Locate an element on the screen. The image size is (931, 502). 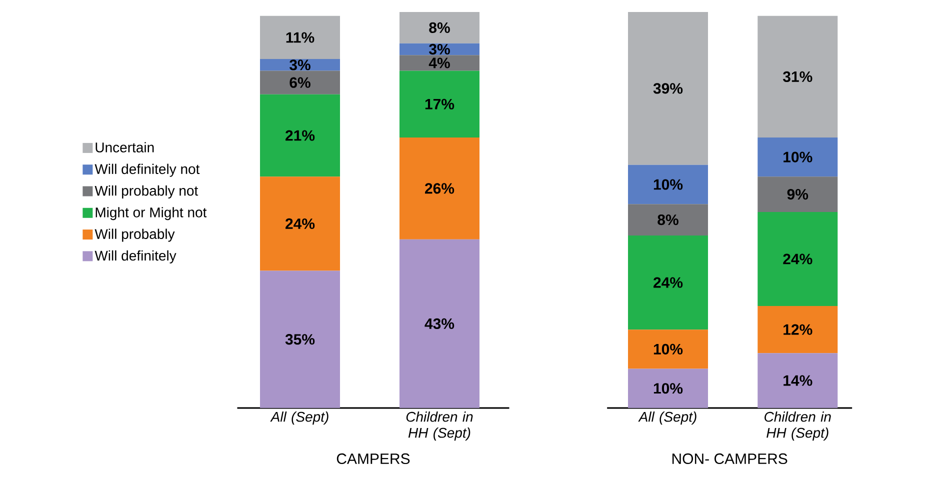
data-label: 6% is located at coordinates (300, 82).